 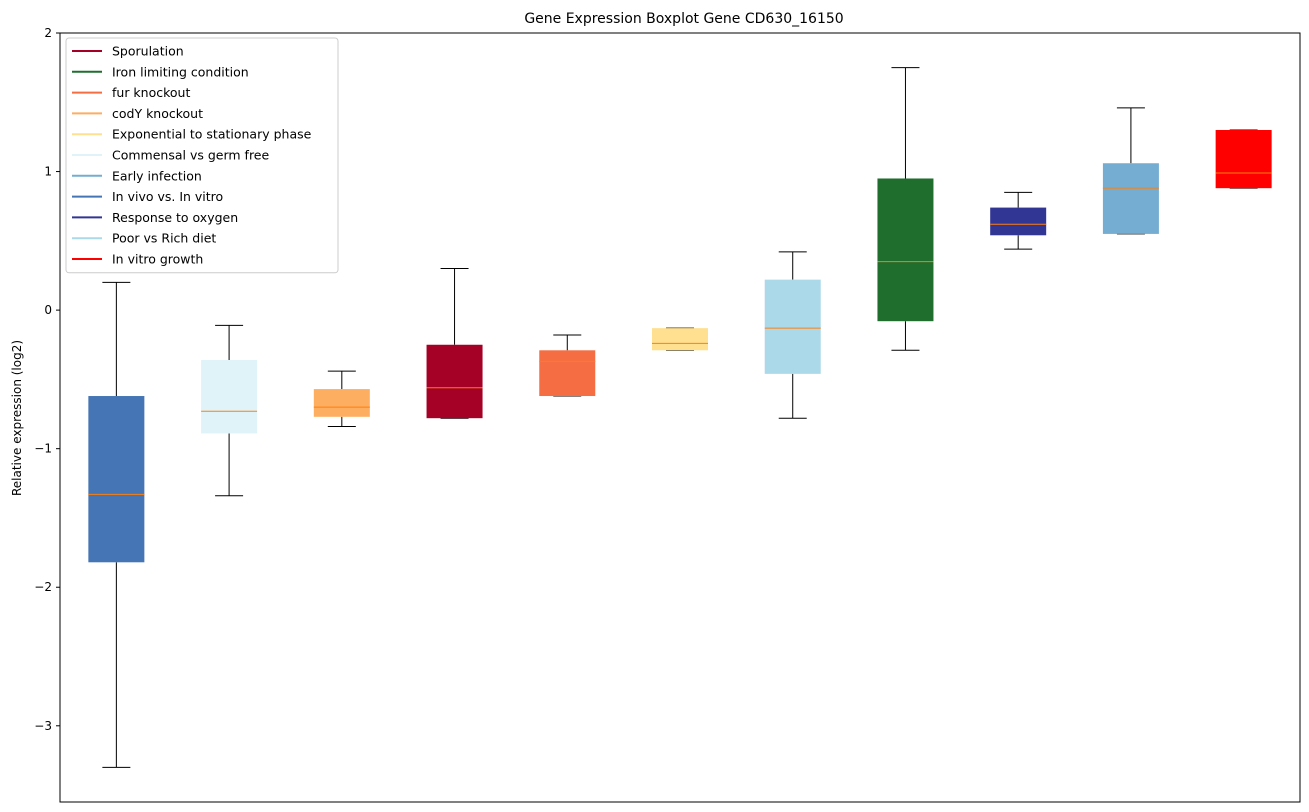 I want to click on legend-label: In vivo vs. In vitro, so click(x=167, y=196).